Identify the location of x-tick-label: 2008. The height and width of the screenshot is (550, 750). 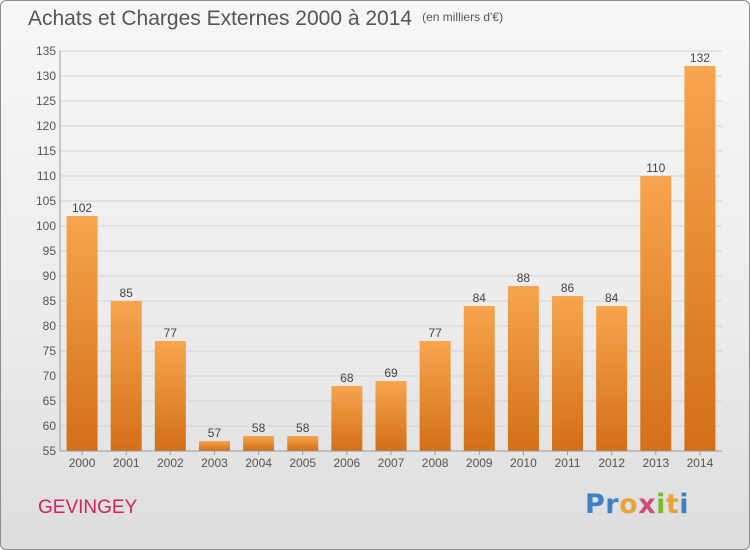
(435, 463).